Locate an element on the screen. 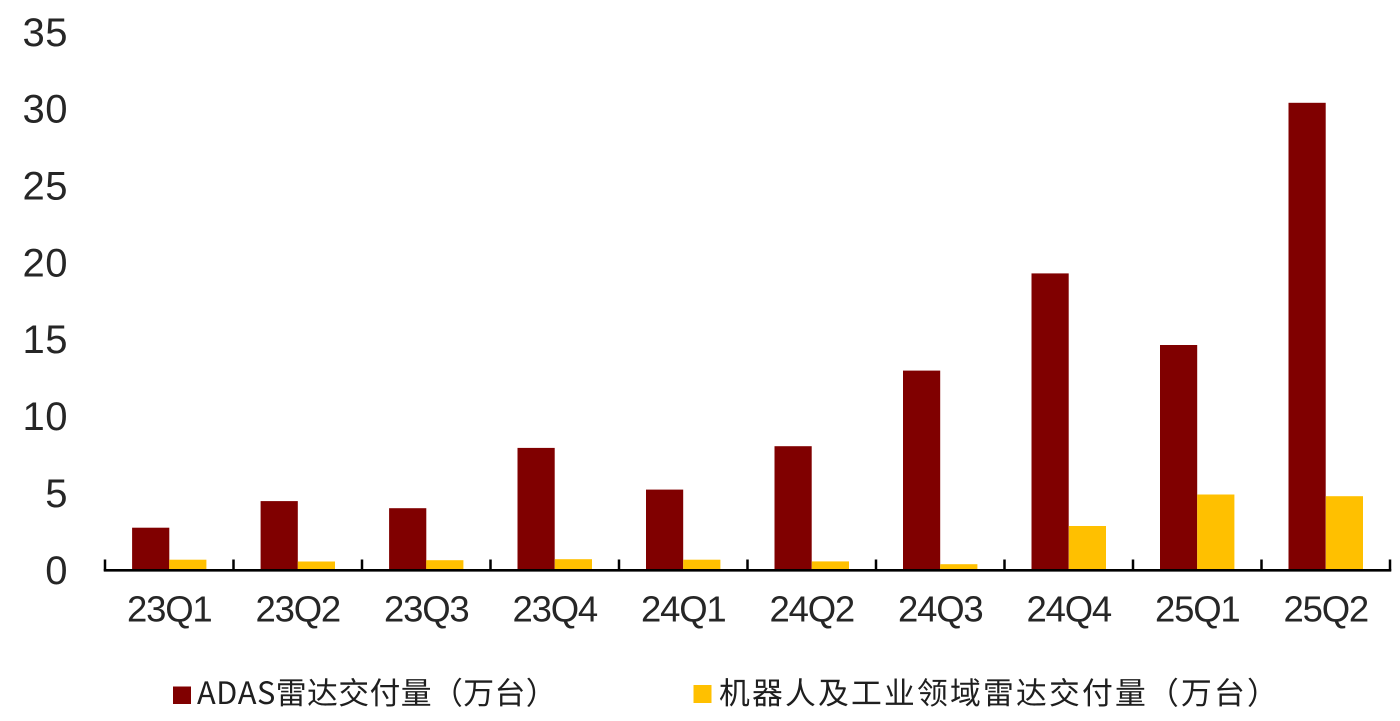 The width and height of the screenshot is (1400, 721). svg-text: 30 is located at coordinates (46, 110).